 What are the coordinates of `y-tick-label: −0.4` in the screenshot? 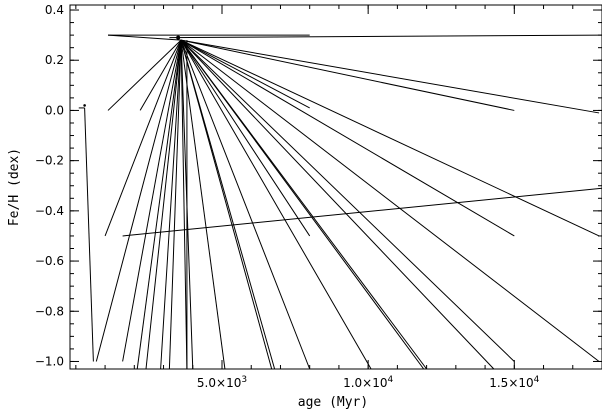 It's located at (49, 211).